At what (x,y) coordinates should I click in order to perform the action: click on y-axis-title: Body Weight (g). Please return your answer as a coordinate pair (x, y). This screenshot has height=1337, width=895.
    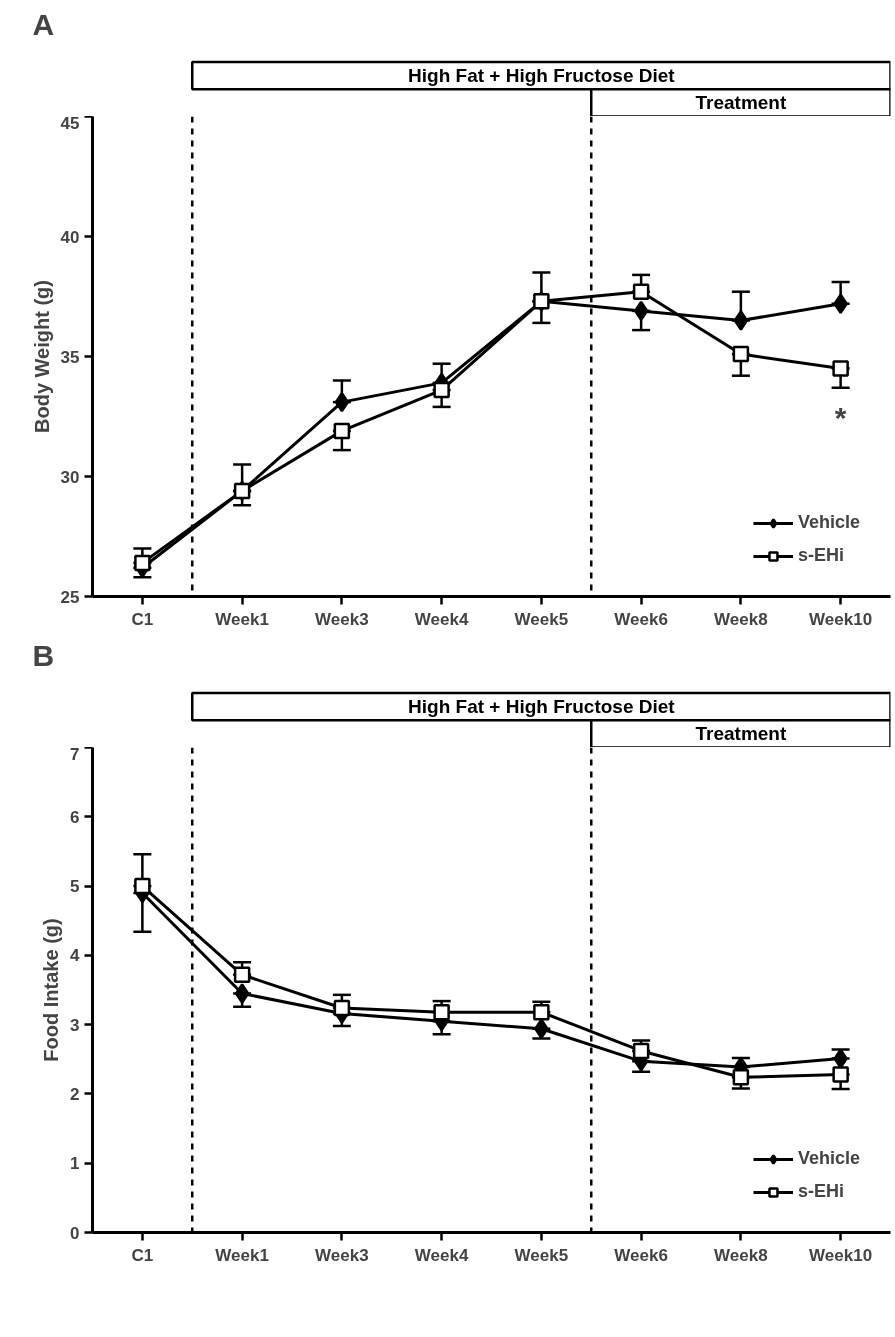
    Looking at the image, I should click on (41, 356).